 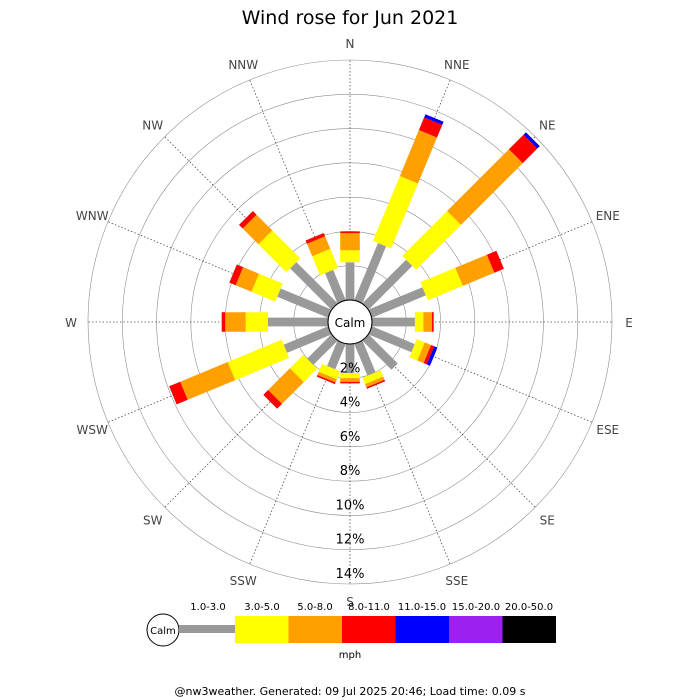 I want to click on direction-label-e: E, so click(x=629, y=323).